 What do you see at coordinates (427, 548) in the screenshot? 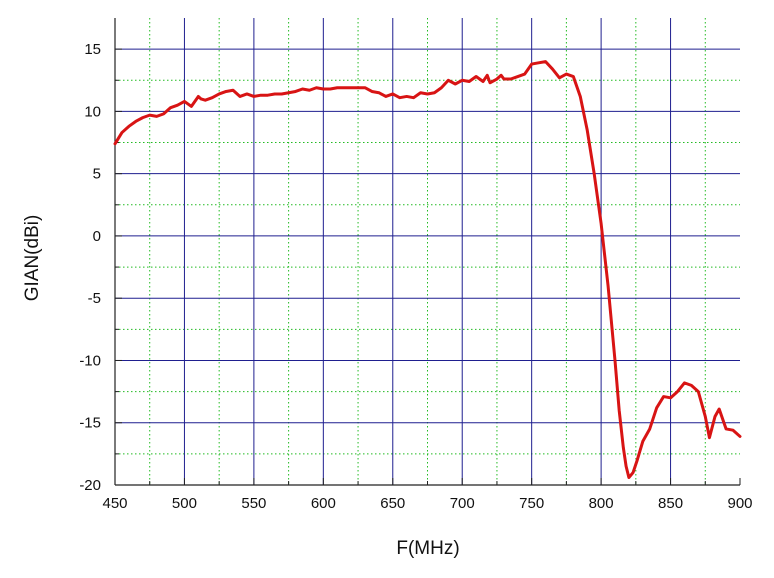
I see `x-axis-label: F(MHz)` at bounding box center [427, 548].